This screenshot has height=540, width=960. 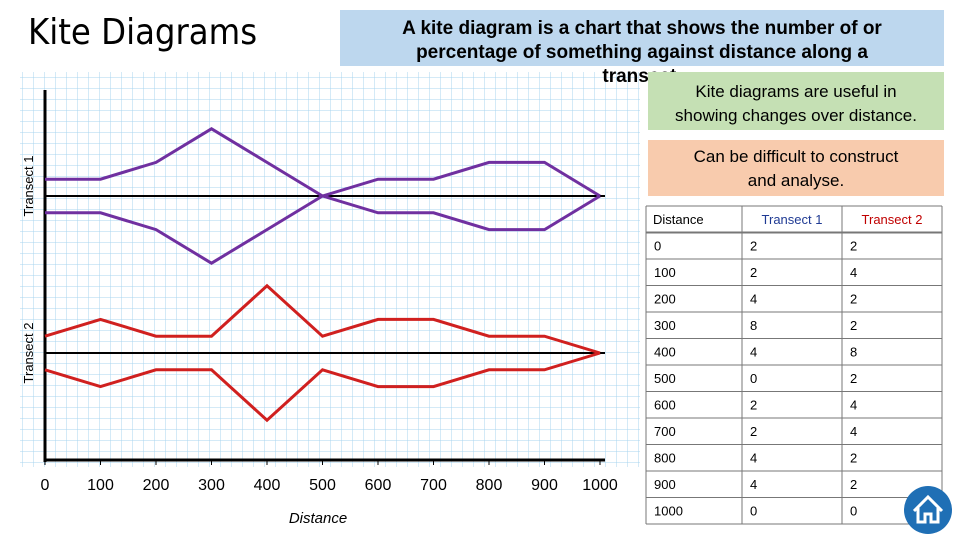 I want to click on table-cell: 400, so click(x=665, y=352).